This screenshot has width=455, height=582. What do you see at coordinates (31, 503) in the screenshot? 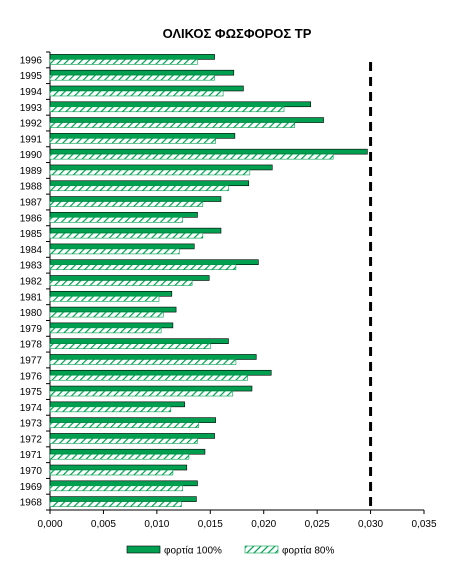
I see `y-tick-label: 1968` at bounding box center [31, 503].